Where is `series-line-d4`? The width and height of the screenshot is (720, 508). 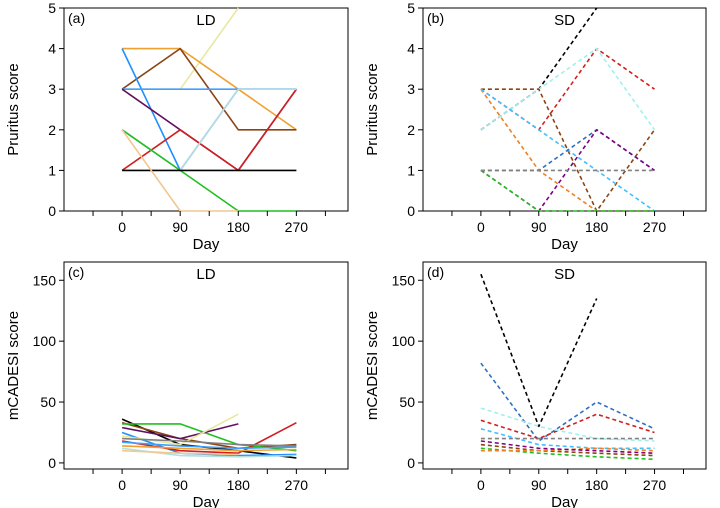 series-line-d4 is located at coordinates (567, 424).